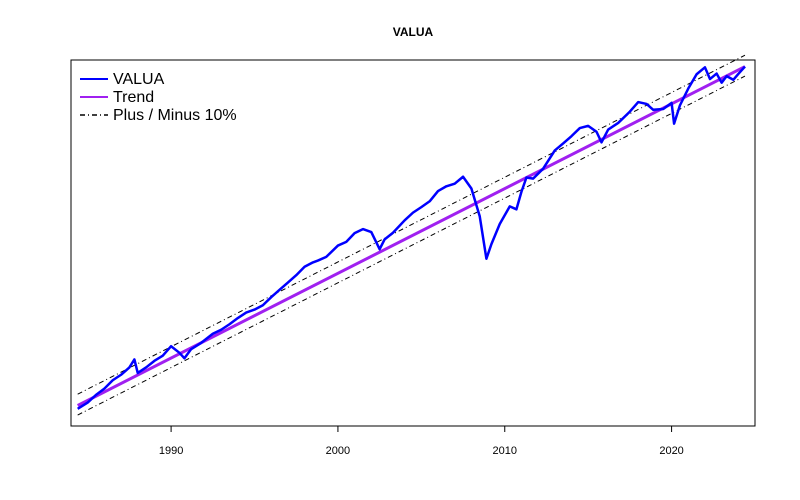  I want to click on legend-label-trend: Trend, so click(133, 97).